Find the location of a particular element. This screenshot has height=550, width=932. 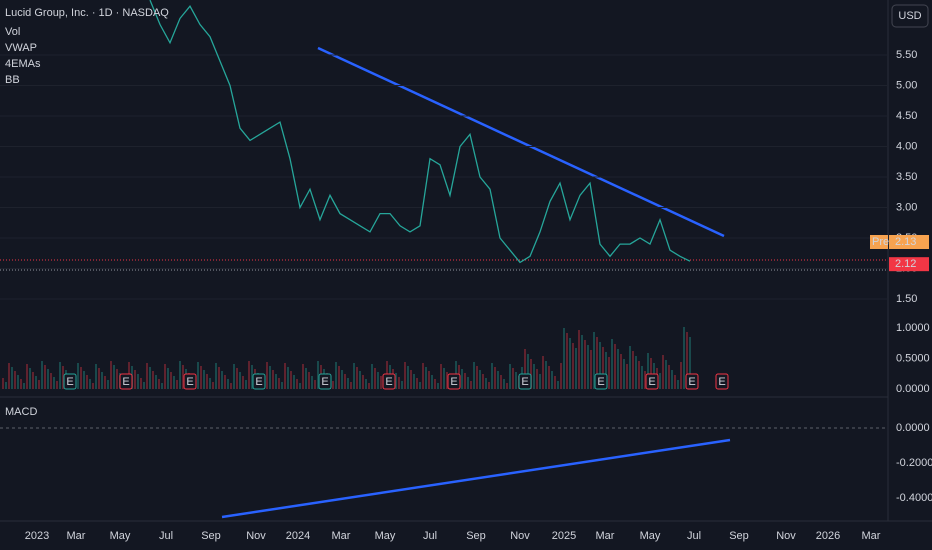

time-tick-label: 2025 is located at coordinates (564, 536).